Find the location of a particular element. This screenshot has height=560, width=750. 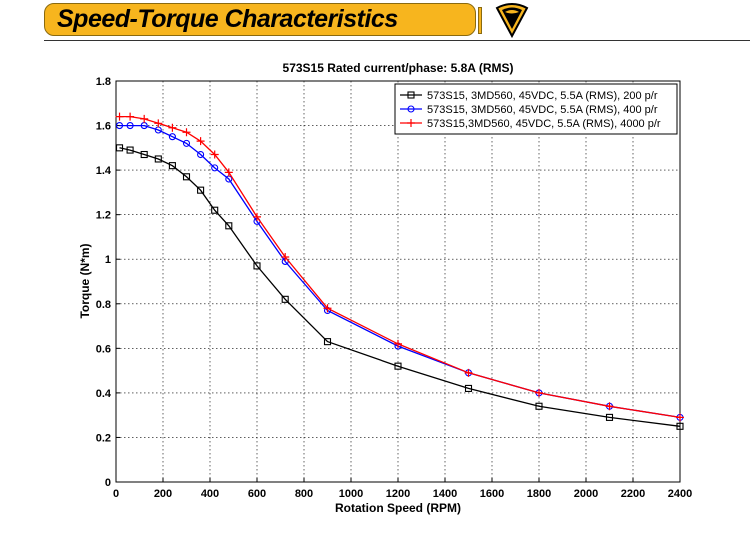

y-tick-label: 0.6 is located at coordinates (103, 349).